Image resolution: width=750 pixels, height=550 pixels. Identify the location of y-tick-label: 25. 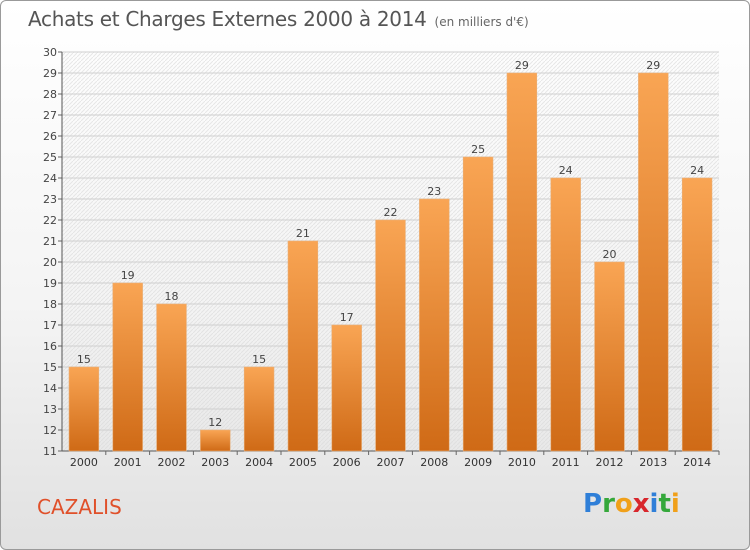
(50, 157).